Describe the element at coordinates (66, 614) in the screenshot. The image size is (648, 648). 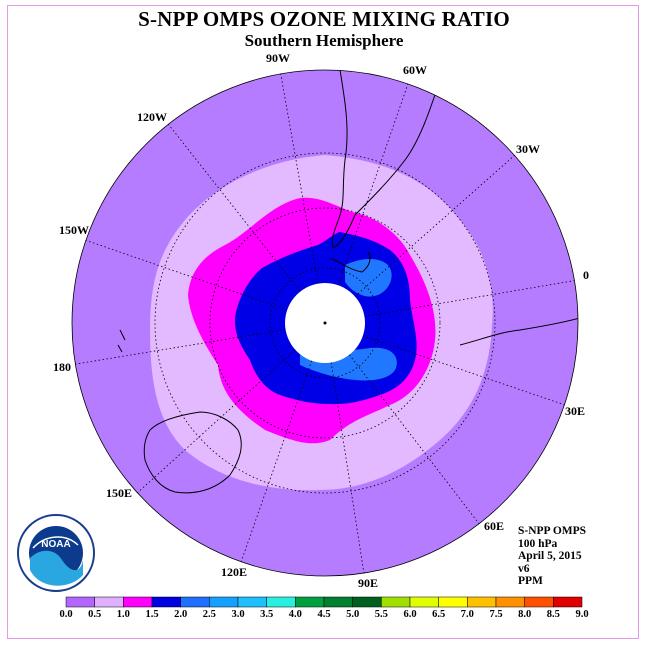
I see `colorbar-tick-label: 0.0` at that location.